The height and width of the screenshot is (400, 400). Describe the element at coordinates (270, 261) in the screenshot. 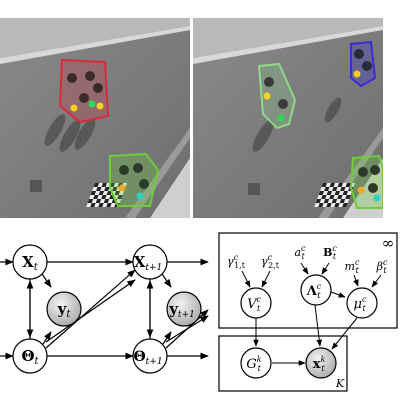

I see `param-gamma2: γc 2,t` at that location.